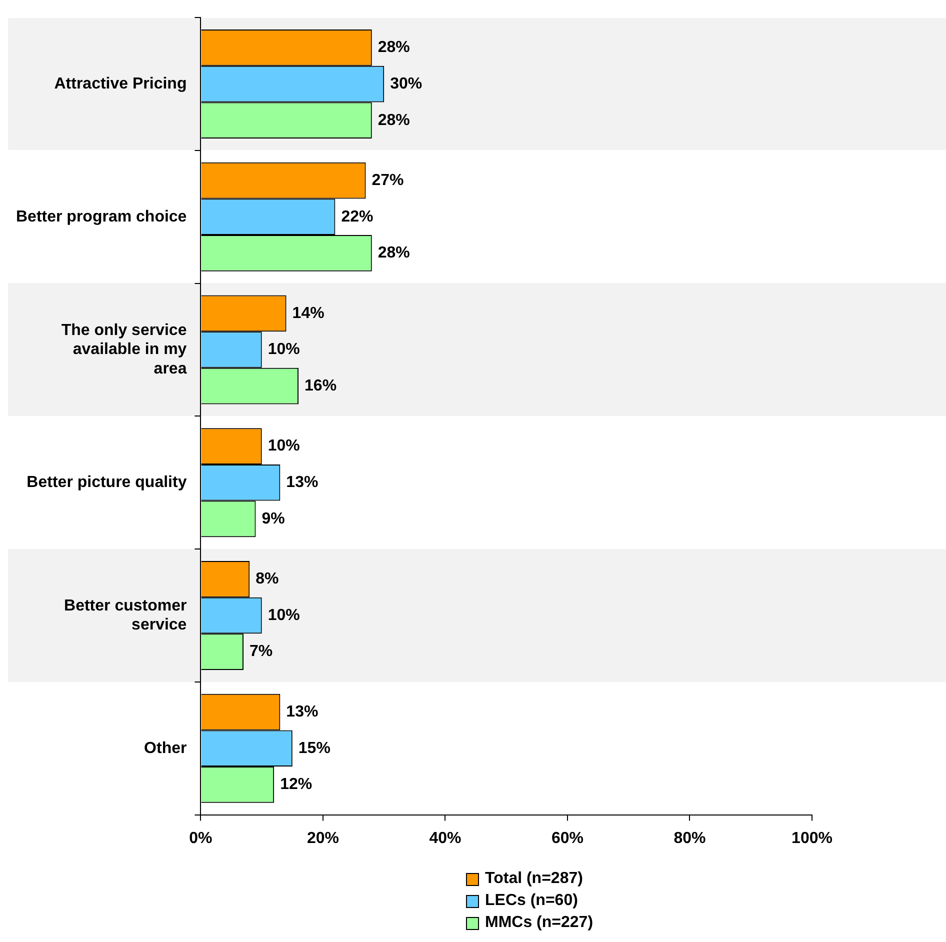 Image resolution: width=946 pixels, height=942 pixels. What do you see at coordinates (273, 519) in the screenshot?
I see `data-label: 9%` at bounding box center [273, 519].